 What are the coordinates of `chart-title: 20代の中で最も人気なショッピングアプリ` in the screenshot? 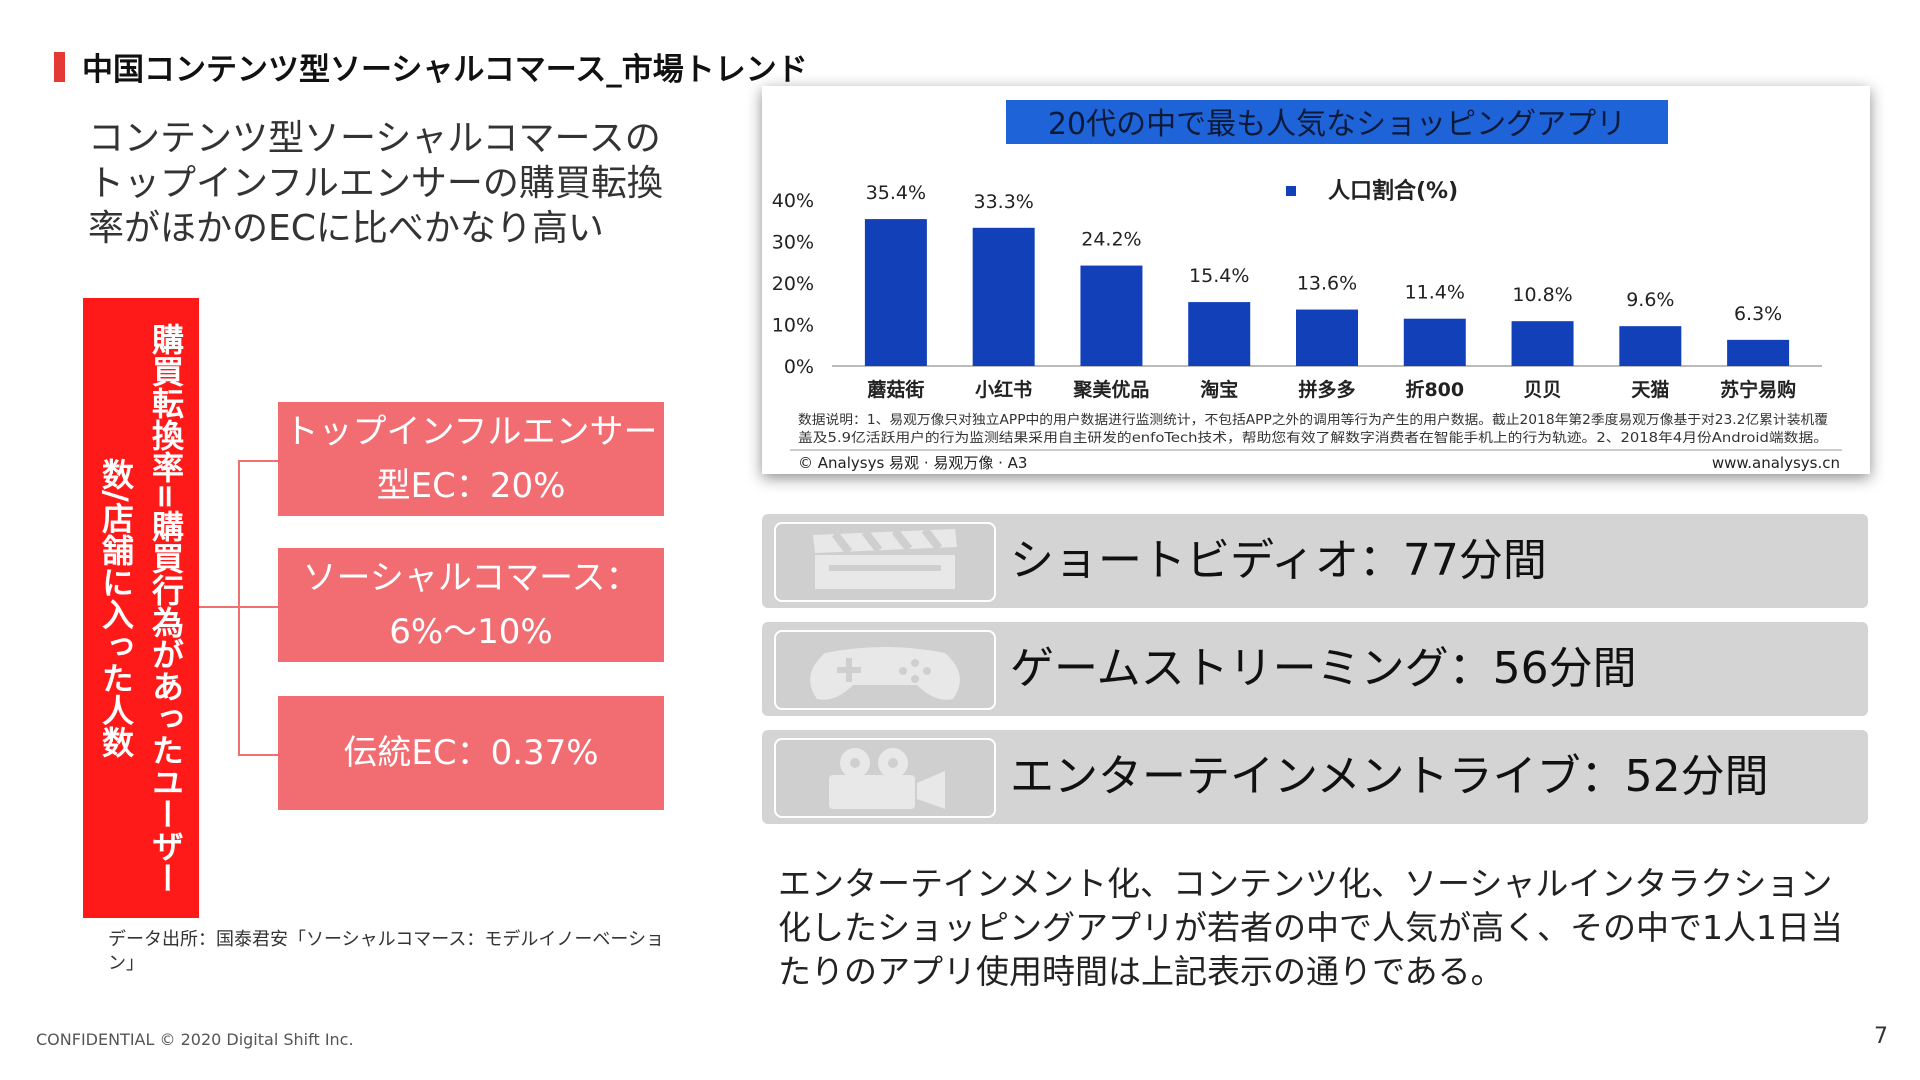 It's located at (1337, 124).